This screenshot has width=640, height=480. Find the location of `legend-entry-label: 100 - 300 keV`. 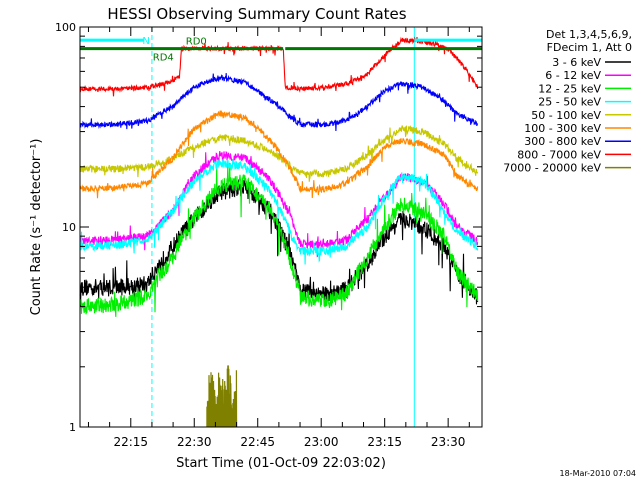

legend-entry-label: 100 - 300 keV is located at coordinates (562, 128).